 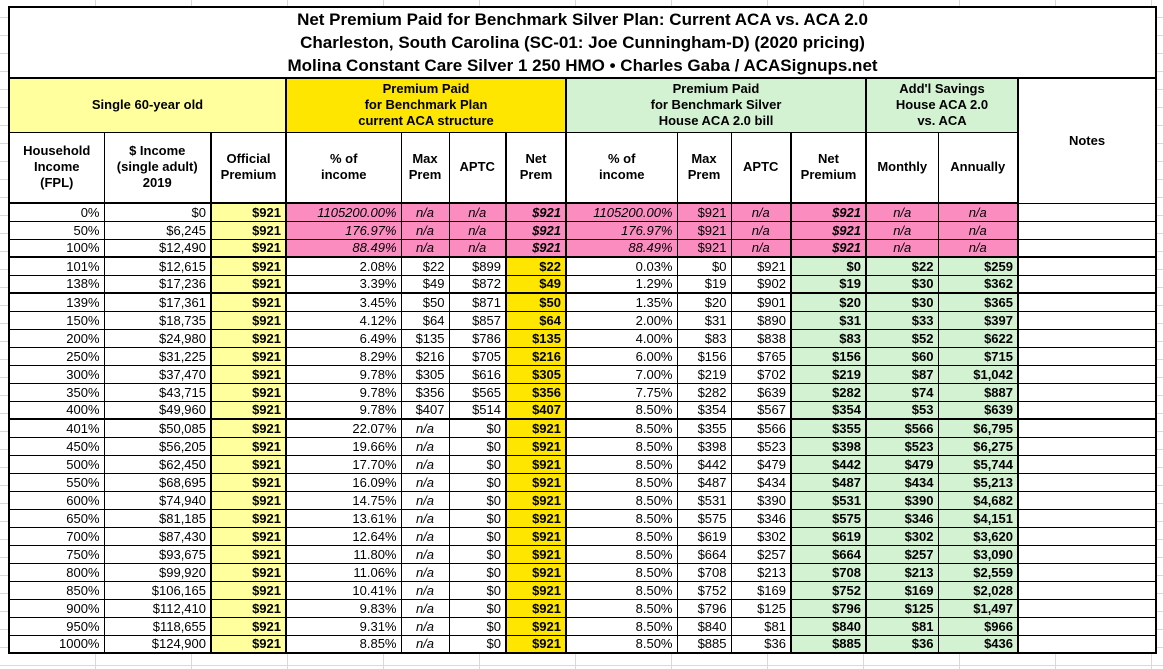 I want to click on cell: 1.35%, so click(x=621, y=302).